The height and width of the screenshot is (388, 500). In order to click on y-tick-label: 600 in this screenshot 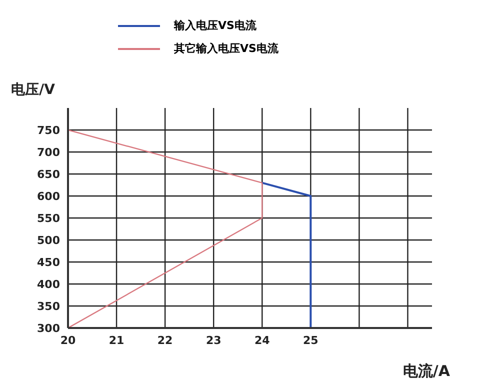, I will do `click(48, 196)`.